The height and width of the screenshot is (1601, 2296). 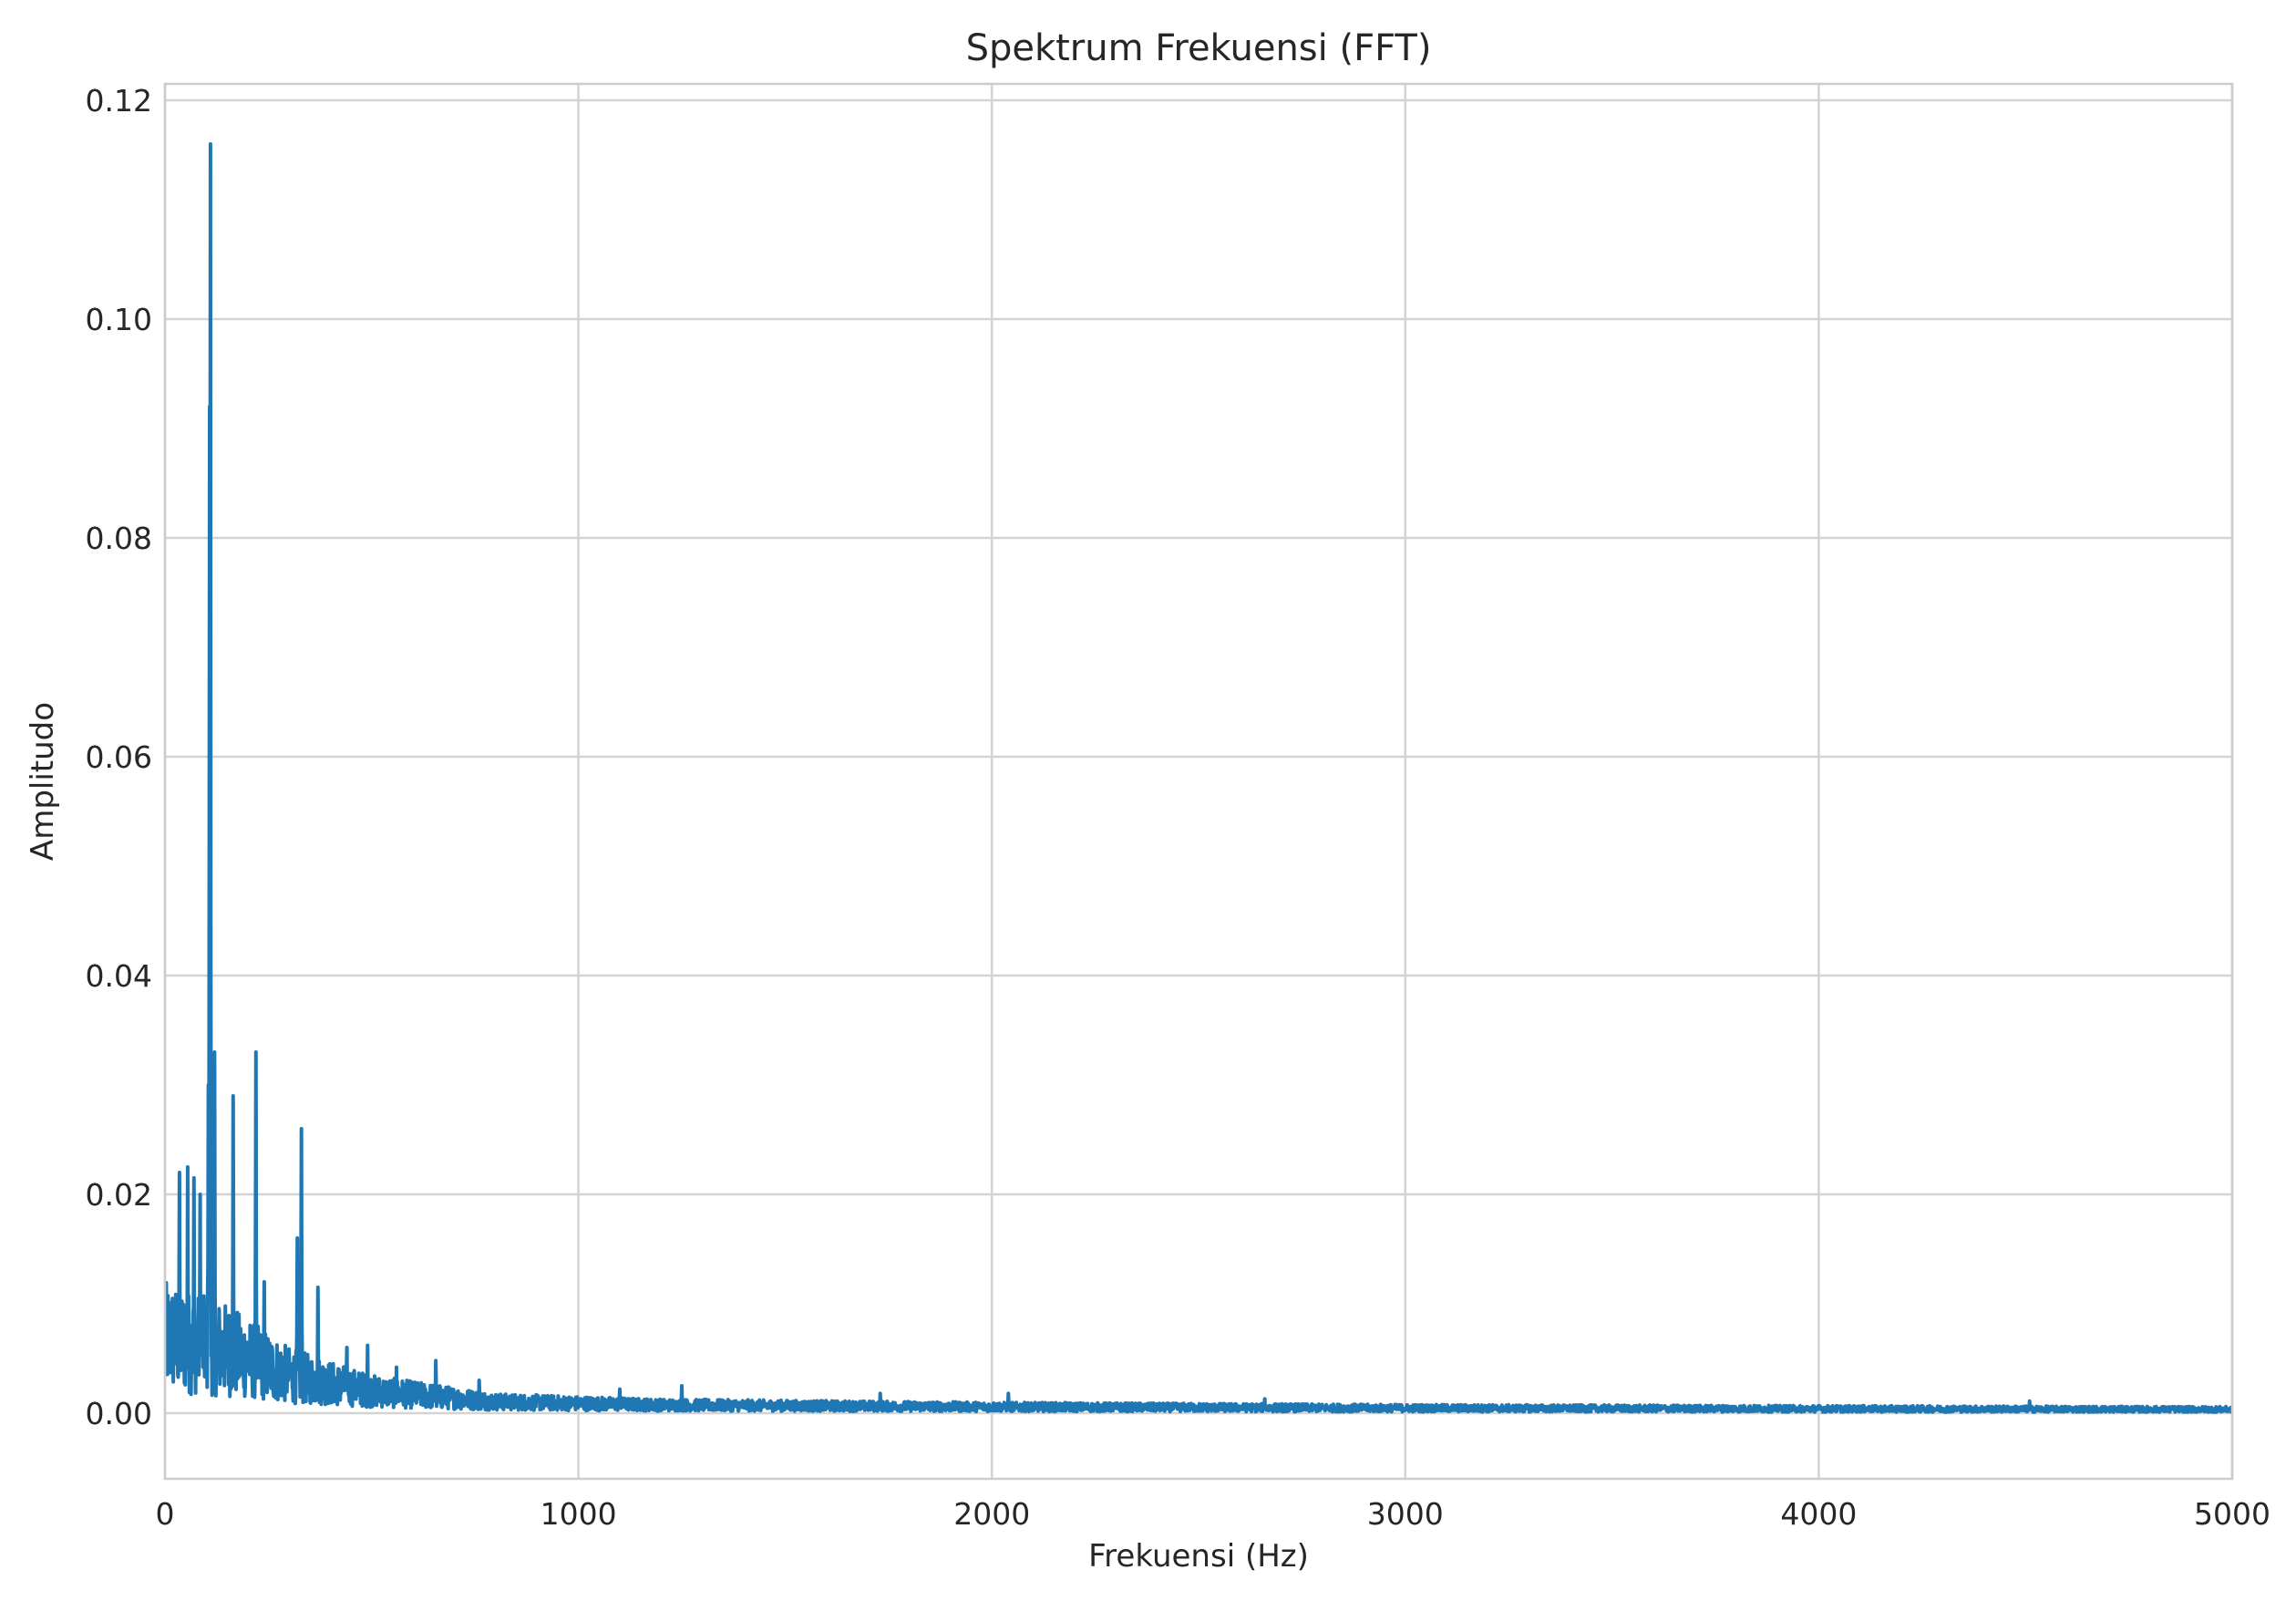 What do you see at coordinates (119, 101) in the screenshot?
I see `y-tick-label: 0.12` at bounding box center [119, 101].